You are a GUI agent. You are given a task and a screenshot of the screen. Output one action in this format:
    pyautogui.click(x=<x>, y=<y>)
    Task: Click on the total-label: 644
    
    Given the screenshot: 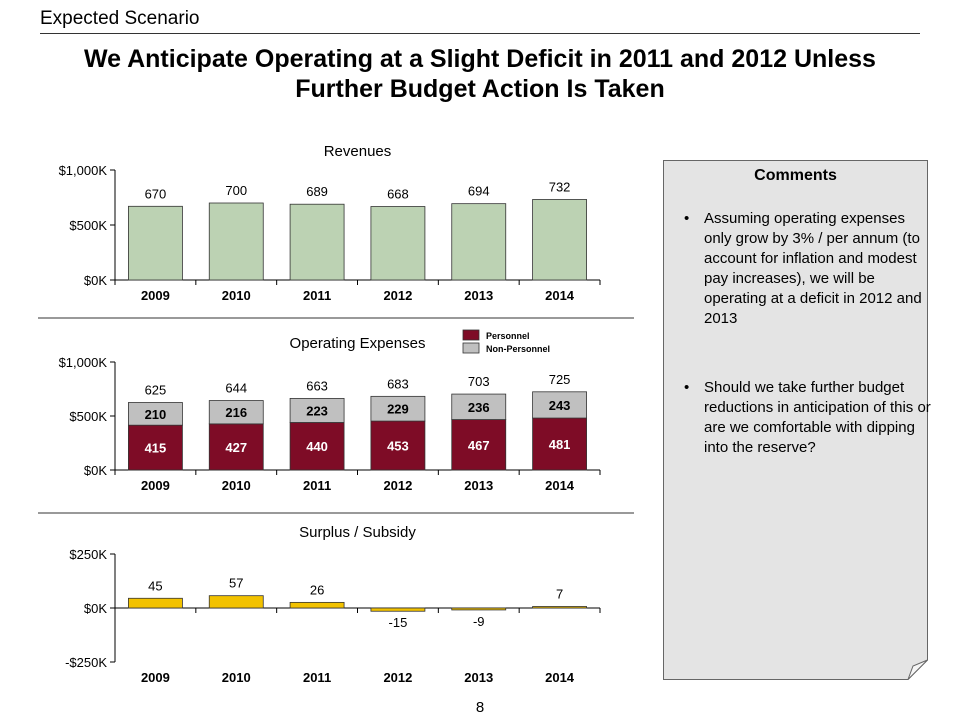 What is the action you would take?
    pyautogui.click(x=236, y=388)
    